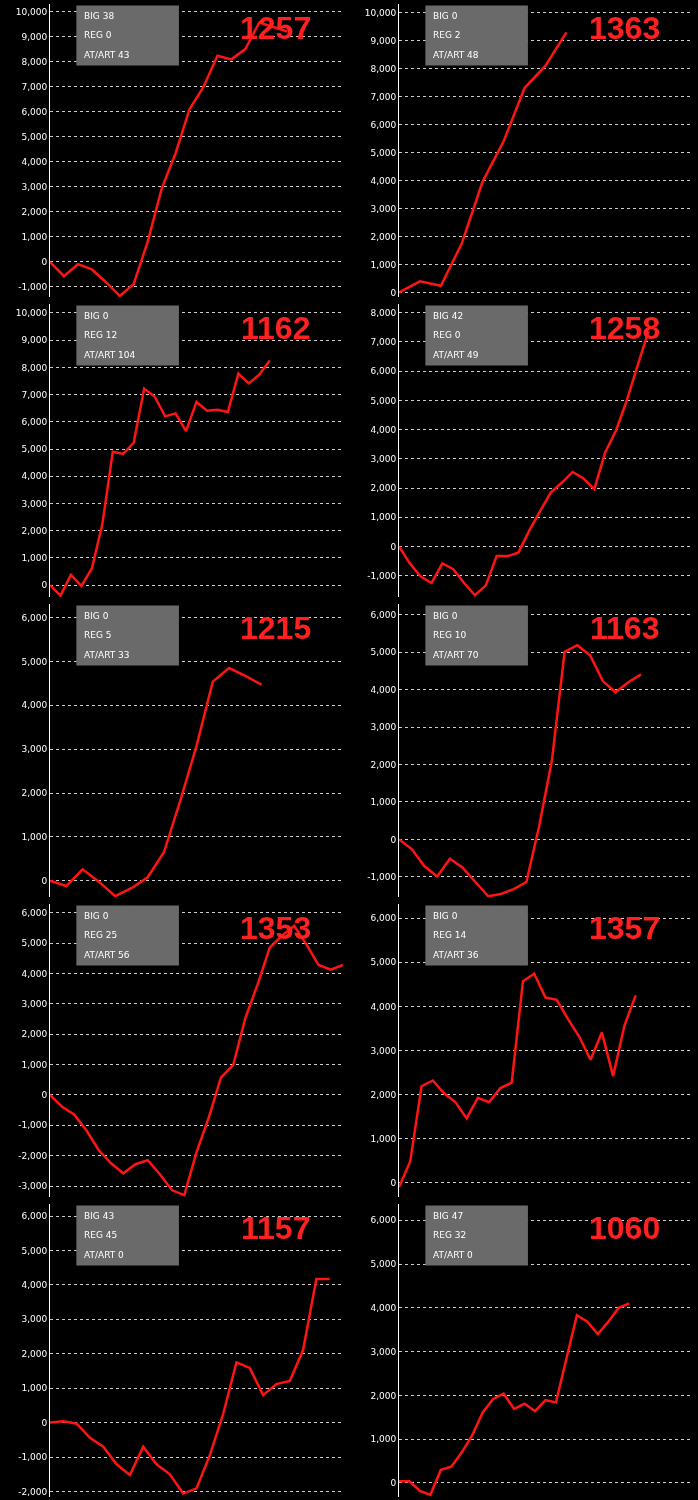 The image size is (698, 1500). I want to click on annotation: AT/ART 104, so click(110, 355).